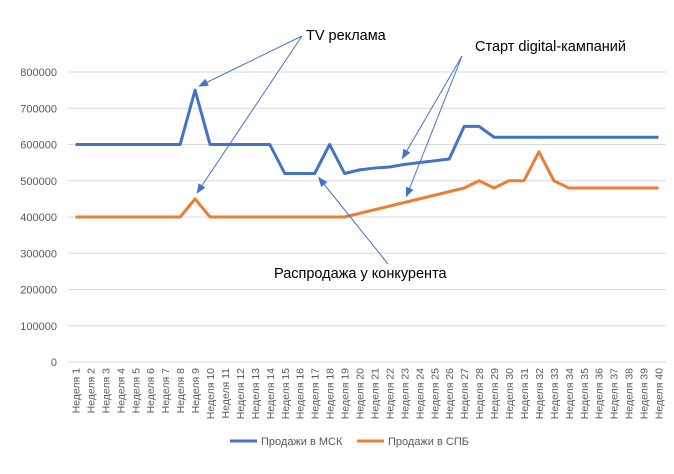 This screenshot has height=474, width=674. I want to click on x-tick-label: Неделя 39, so click(645, 393).